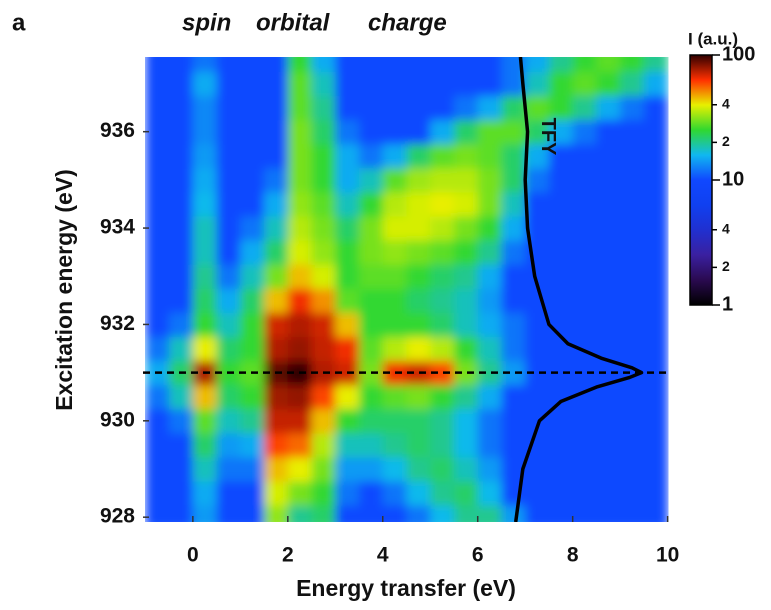 This screenshot has height=610, width=771. What do you see at coordinates (733, 179) in the screenshot?
I see `colorbar-tick-label: 10` at bounding box center [733, 179].